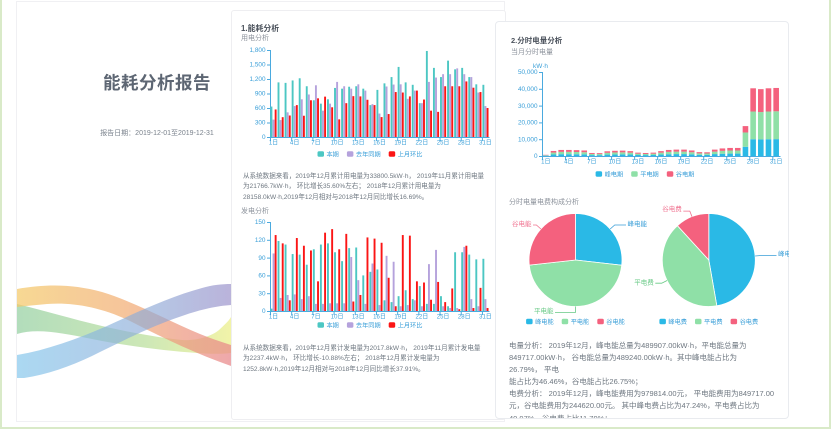 The width and height of the screenshot is (831, 430). Describe the element at coordinates (528, 139) in the screenshot. I see `svg-text: 10,000` at that location.